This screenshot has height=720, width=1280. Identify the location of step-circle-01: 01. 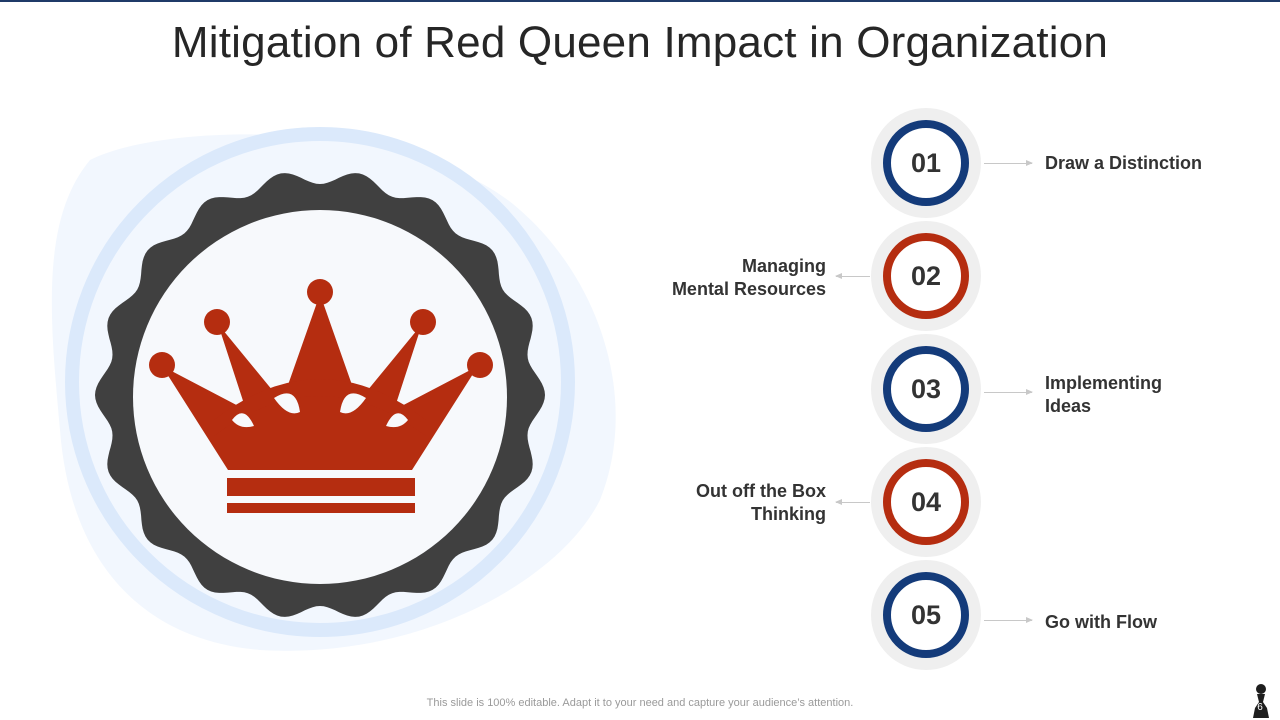
(926, 163).